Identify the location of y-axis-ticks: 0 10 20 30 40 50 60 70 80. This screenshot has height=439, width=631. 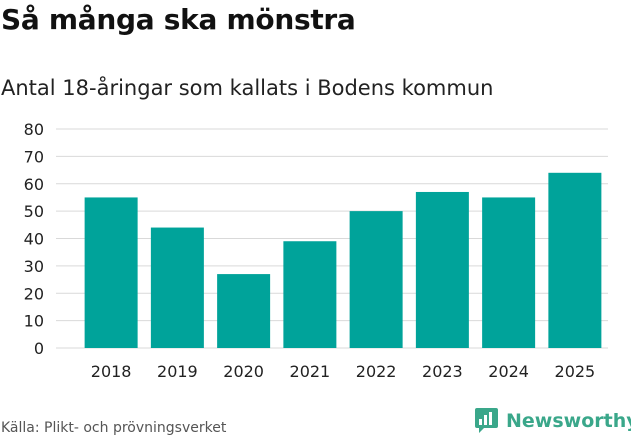
(34, 239).